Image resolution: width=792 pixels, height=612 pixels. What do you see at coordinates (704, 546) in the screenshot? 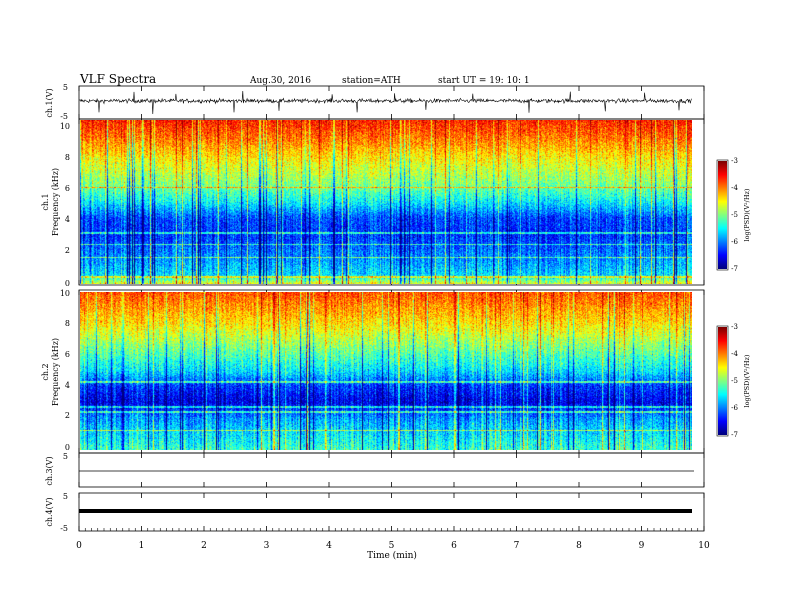
I see `xtick-label-10: 10` at bounding box center [704, 546].